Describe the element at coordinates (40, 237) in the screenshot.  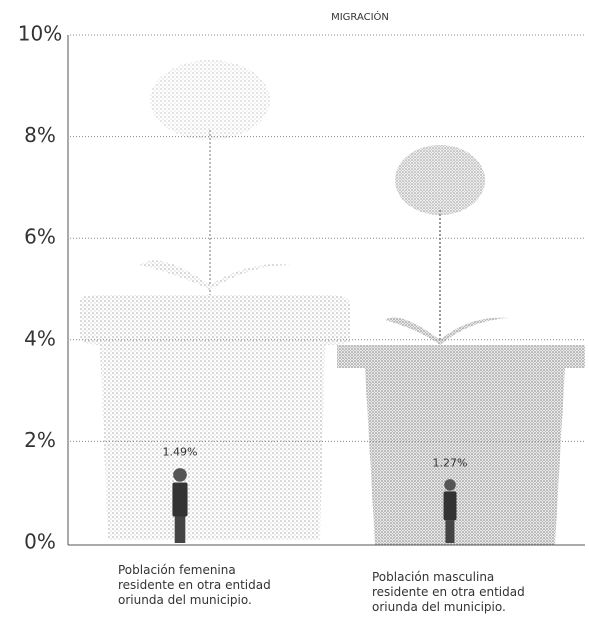
I see `y-tick-label: 6%` at that location.